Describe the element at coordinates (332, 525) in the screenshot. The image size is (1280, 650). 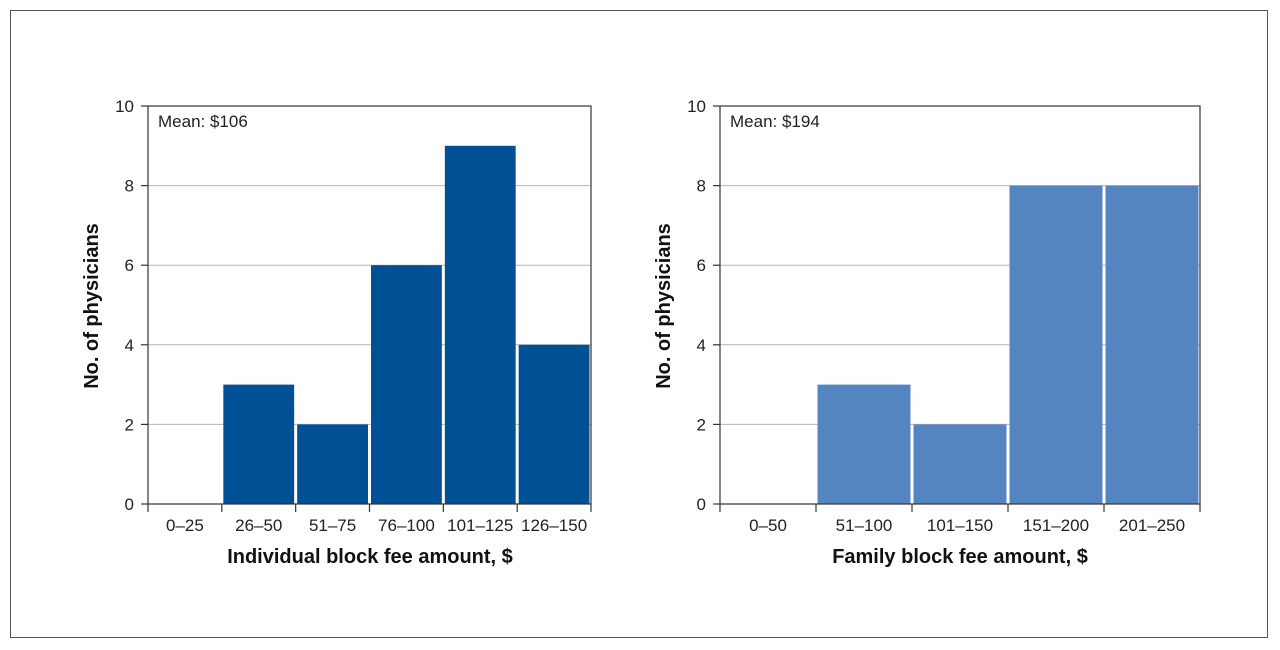
I see `chart-1-x-tick-label: 51–75` at that location.